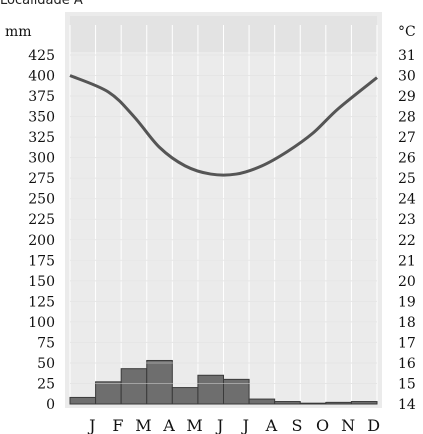 The width and height of the screenshot is (423, 434). What do you see at coordinates (407, 230) in the screenshot?
I see `temperature-axis: 14 15 16 17 18 19 20 21 22 23 24 25 26 27 28 29 30 31` at bounding box center [407, 230].